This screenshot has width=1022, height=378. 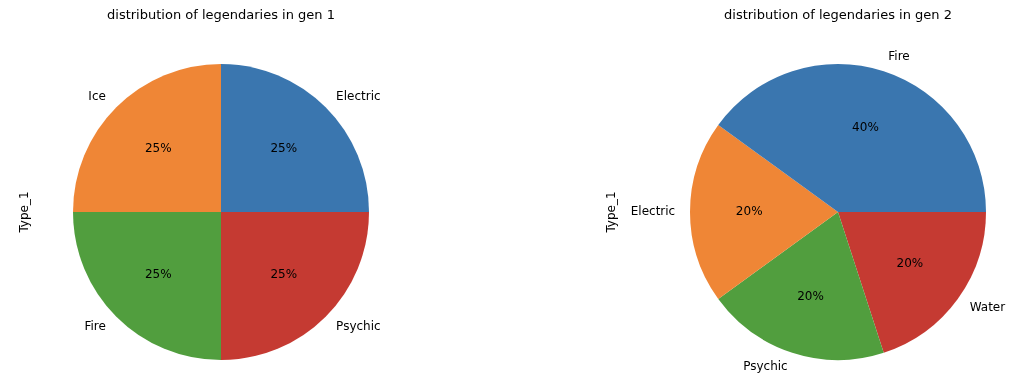 I want to click on slice-label: Water, so click(x=987, y=306).